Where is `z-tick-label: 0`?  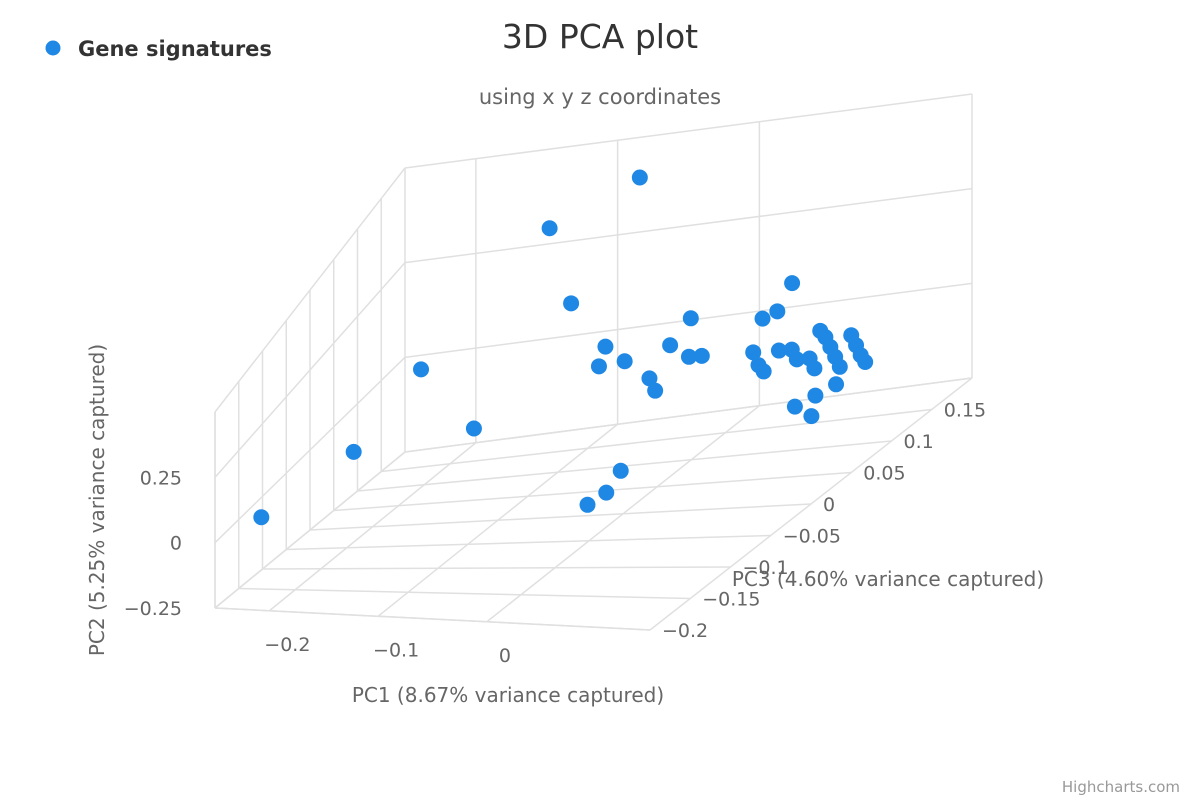
z-tick-label: 0 is located at coordinates (829, 505).